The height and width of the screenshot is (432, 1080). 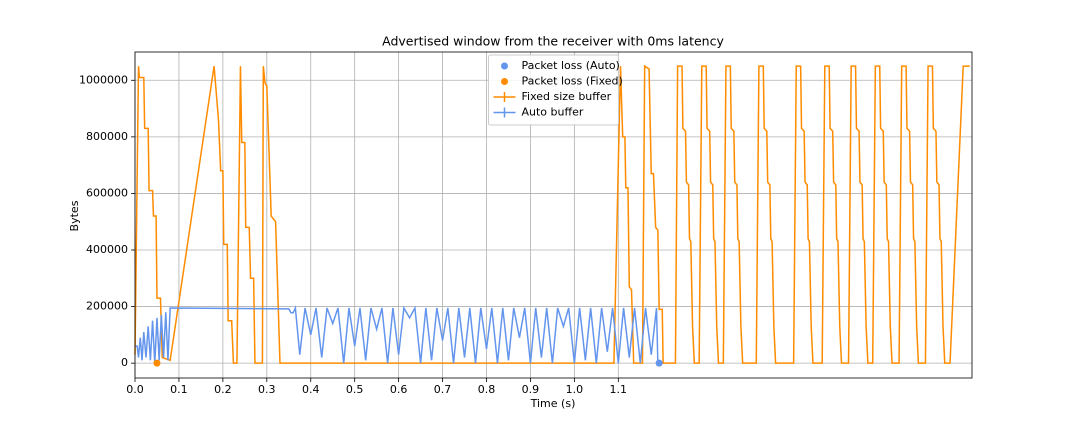 I want to click on x-tick-label: 0.3, so click(x=267, y=389).